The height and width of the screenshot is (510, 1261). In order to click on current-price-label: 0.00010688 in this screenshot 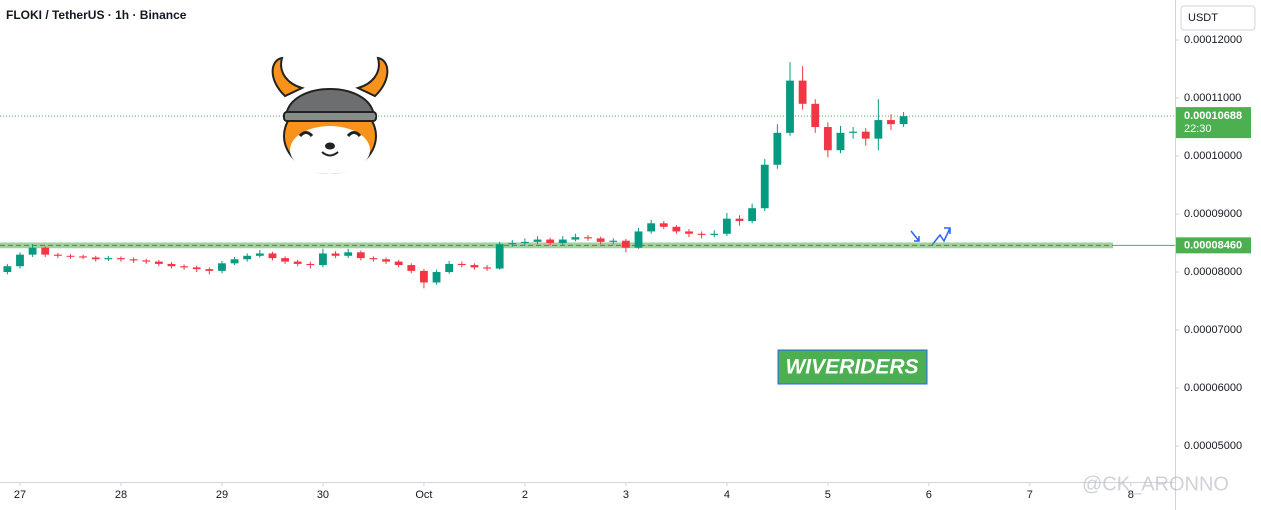, I will do `click(1213, 116)`.